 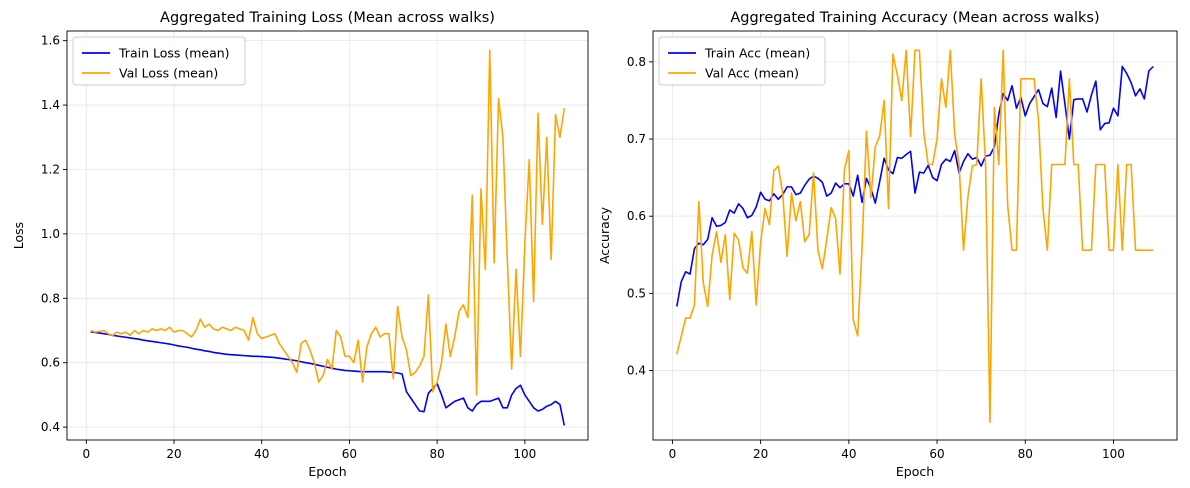 I want to click on y-tick-label: 0.7, so click(x=636, y=139).